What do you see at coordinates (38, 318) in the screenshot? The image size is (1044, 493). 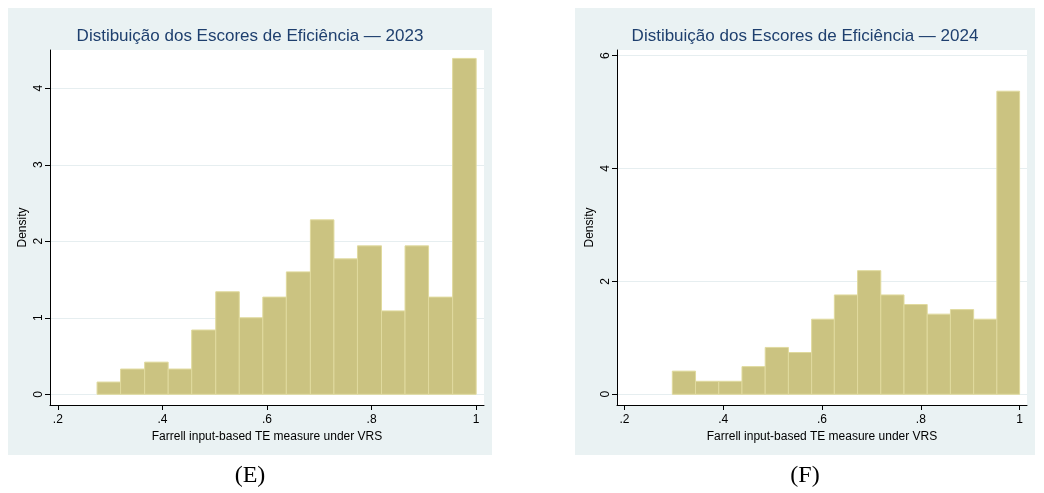 I see `y-tick-label: 1` at bounding box center [38, 318].